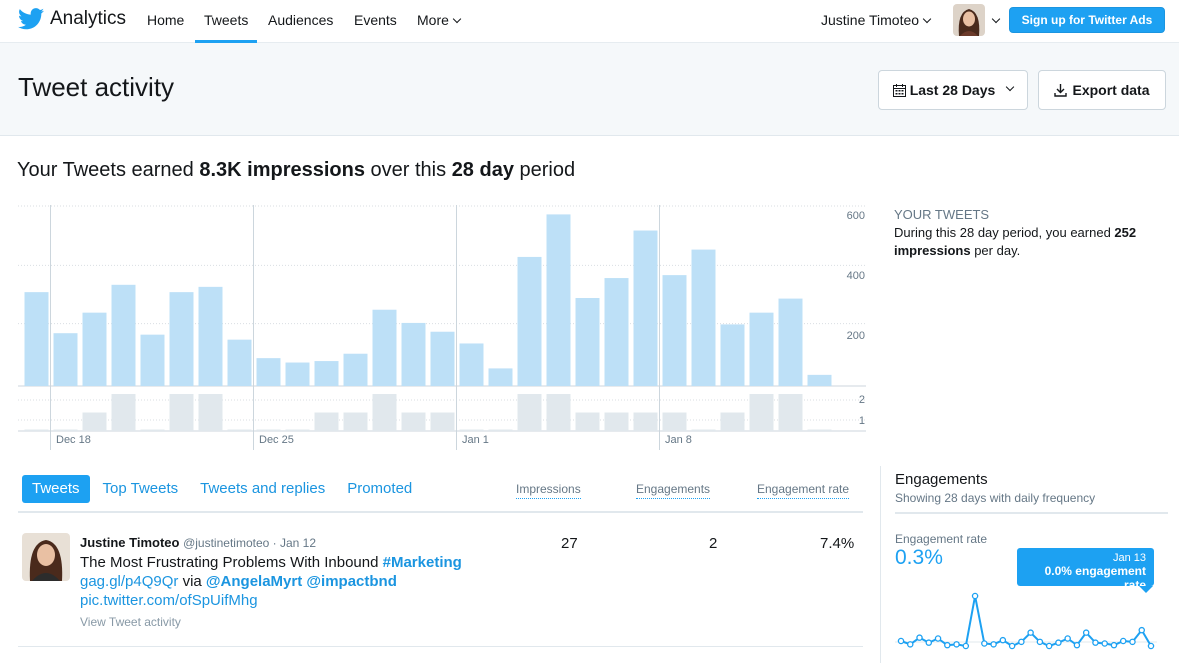 This screenshot has width=1179, height=663. What do you see at coordinates (856, 216) in the screenshot?
I see `y-tick-label: 600` at bounding box center [856, 216].